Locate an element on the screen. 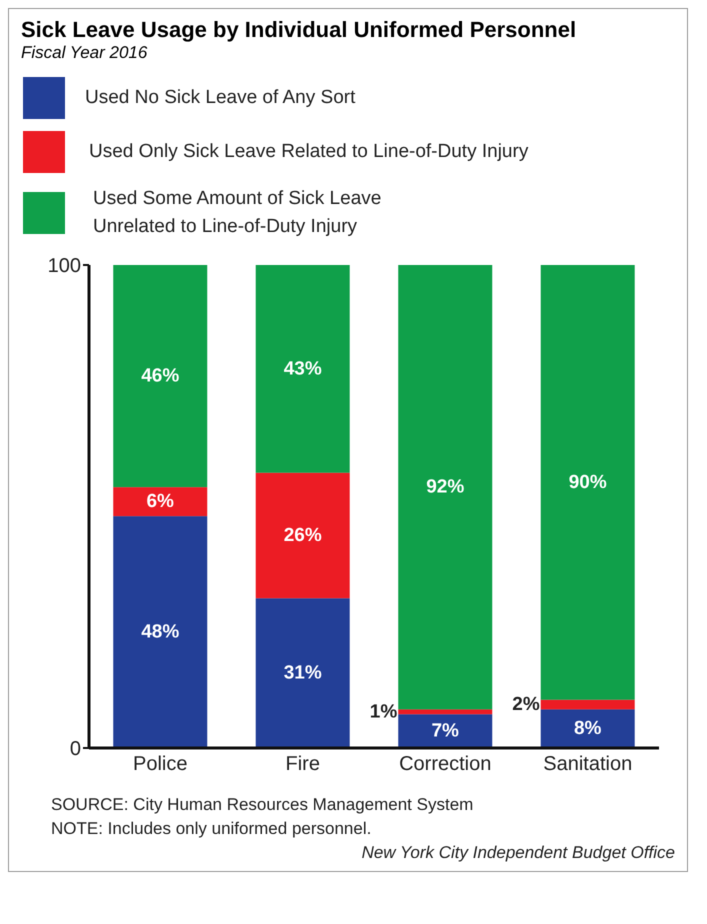 The height and width of the screenshot is (924, 707). text: New York City Independent Budget Office is located at coordinates (517, 853).